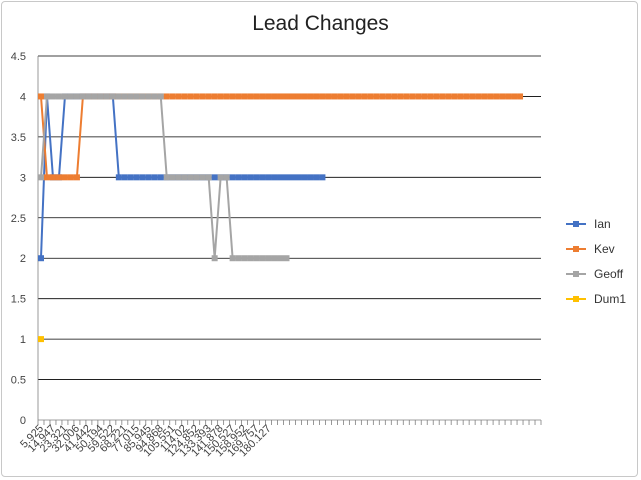 This screenshot has width=641, height=480. What do you see at coordinates (18, 381) in the screenshot?
I see `y-tick-label: 0.5` at bounding box center [18, 381].